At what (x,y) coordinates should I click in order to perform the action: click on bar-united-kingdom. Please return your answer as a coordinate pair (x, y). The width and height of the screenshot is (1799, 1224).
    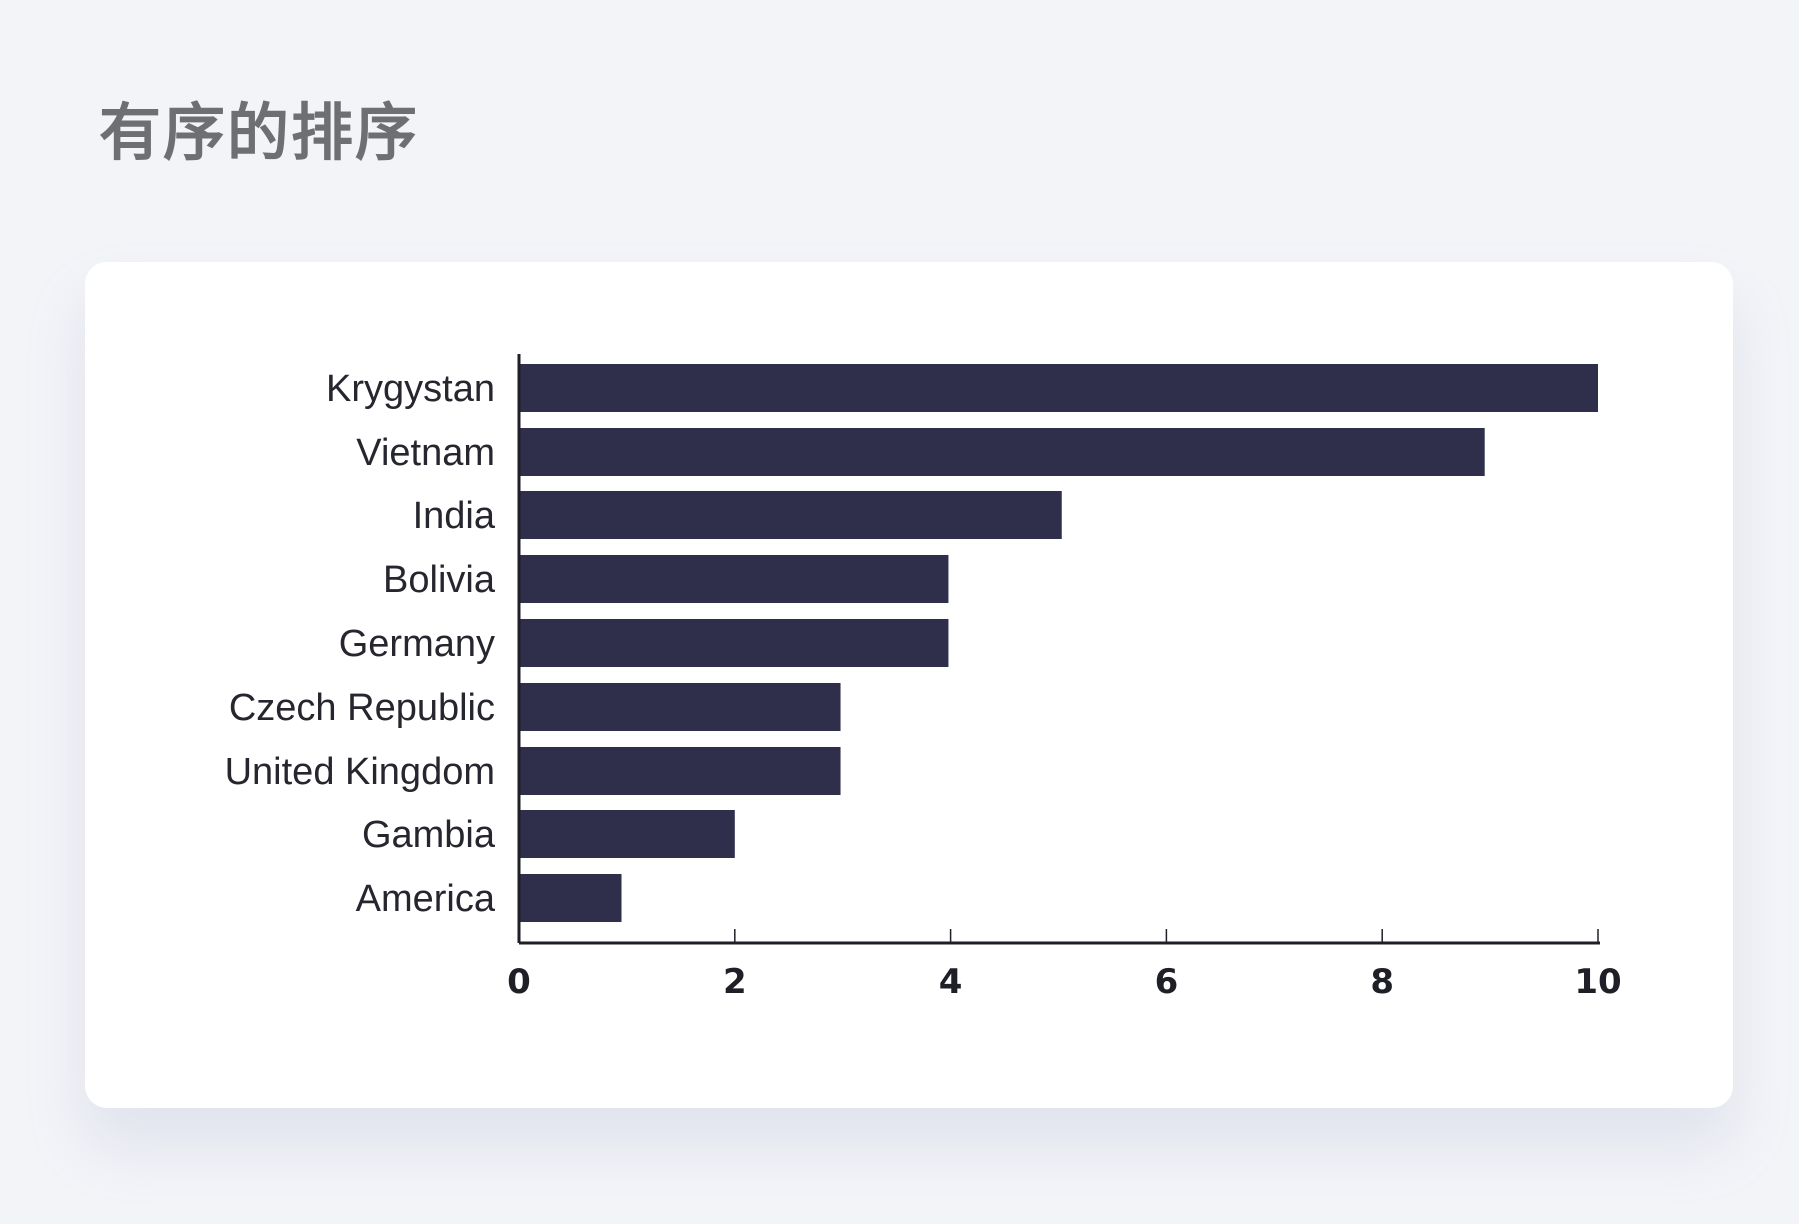
    Looking at the image, I should click on (680, 771).